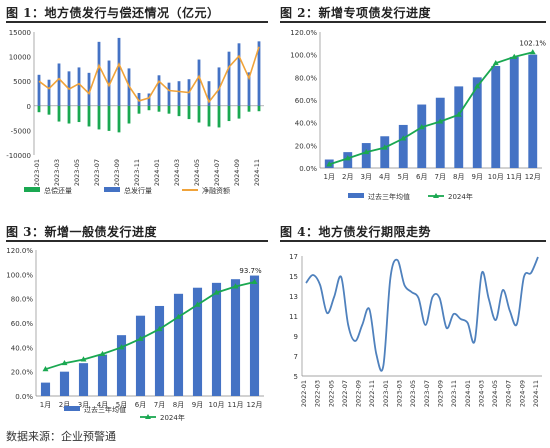 The width and height of the screenshot is (550, 448). I want to click on x-tick-label: 2022-07, so click(345, 393).